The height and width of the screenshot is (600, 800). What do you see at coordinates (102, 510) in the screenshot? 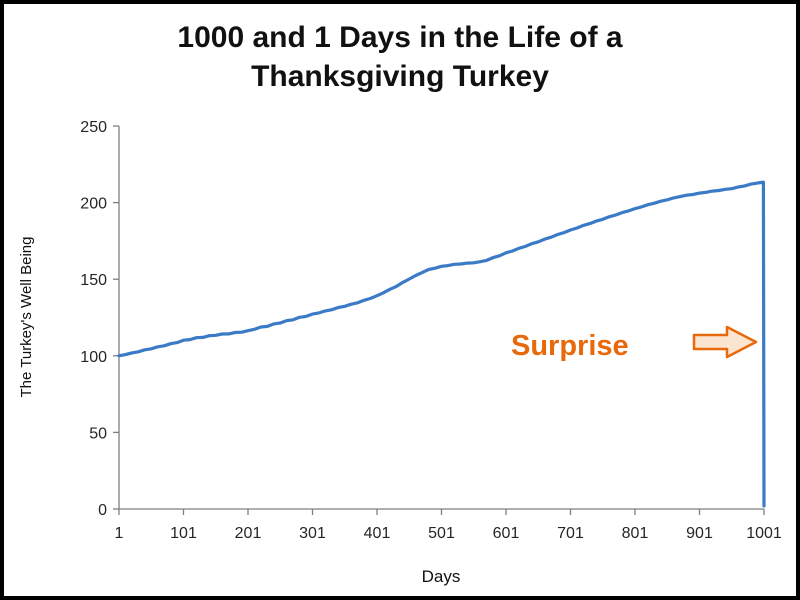
I see `y-tick-label: 0` at bounding box center [102, 510].